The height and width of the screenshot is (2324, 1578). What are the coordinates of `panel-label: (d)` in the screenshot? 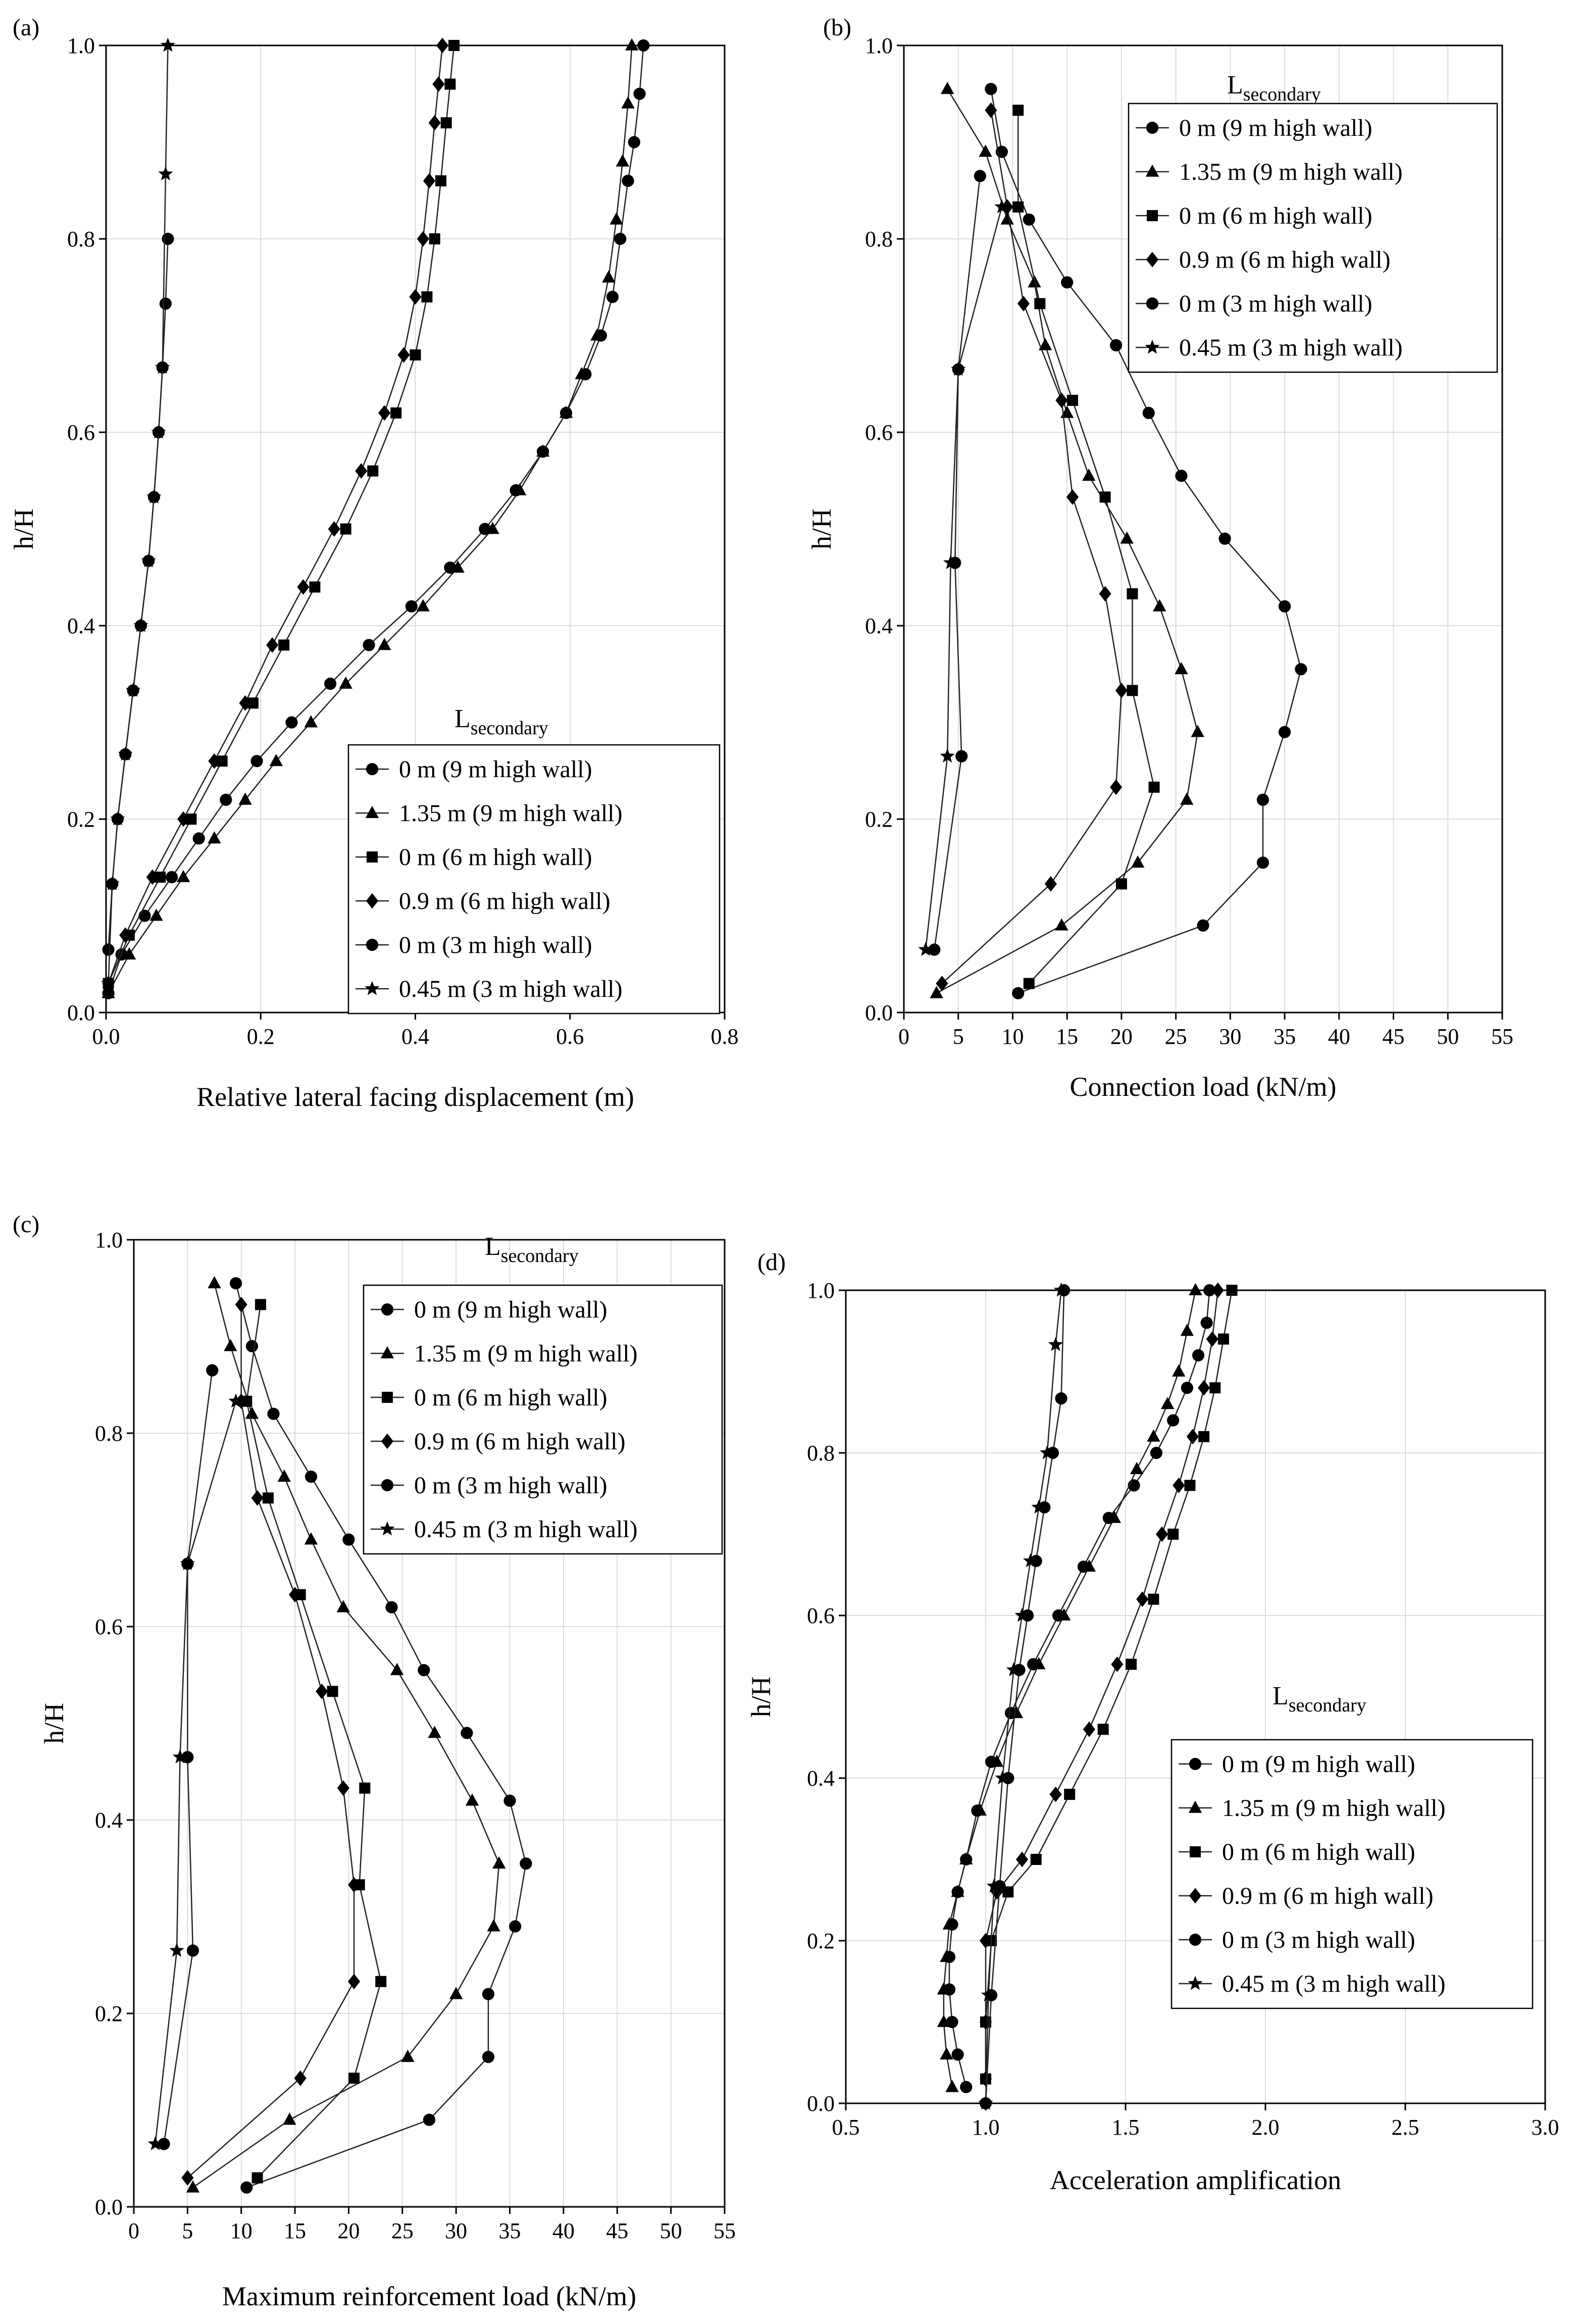 It's located at (771, 1262).